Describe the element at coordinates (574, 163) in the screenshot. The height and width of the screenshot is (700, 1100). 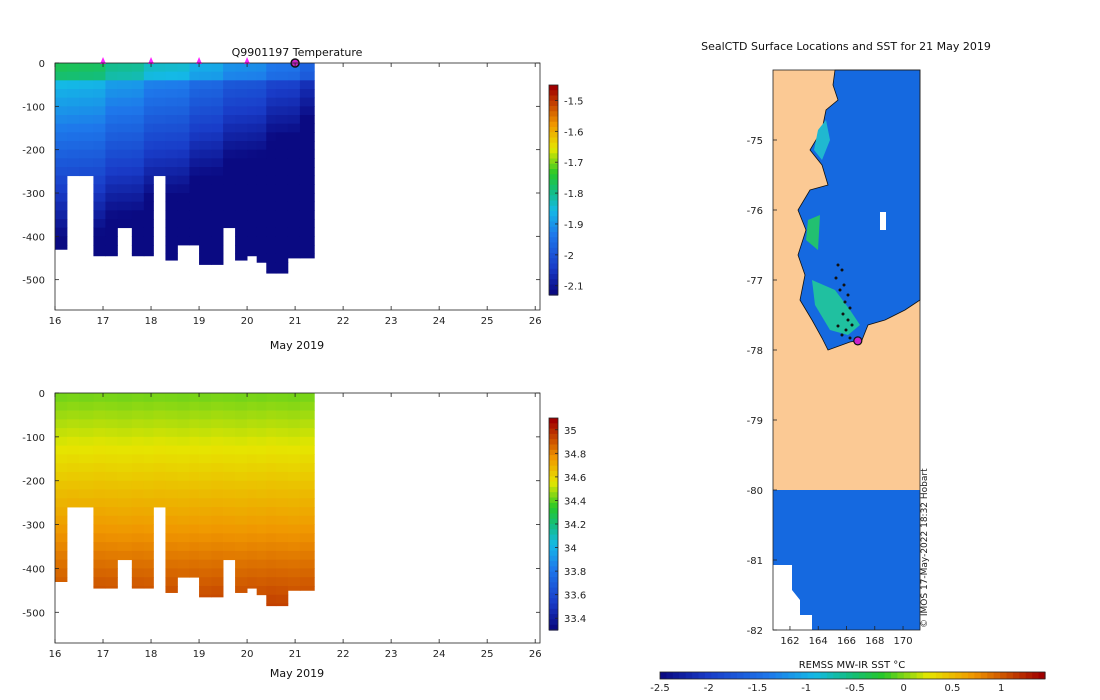
I see `colorbar-tick-label: -1.7` at that location.